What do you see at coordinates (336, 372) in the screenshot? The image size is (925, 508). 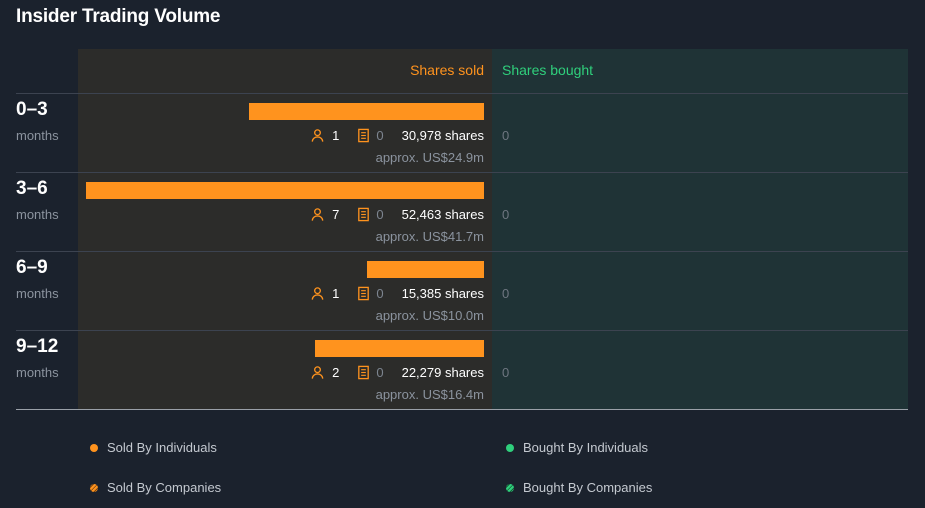 I see `individuals-count: 2` at bounding box center [336, 372].